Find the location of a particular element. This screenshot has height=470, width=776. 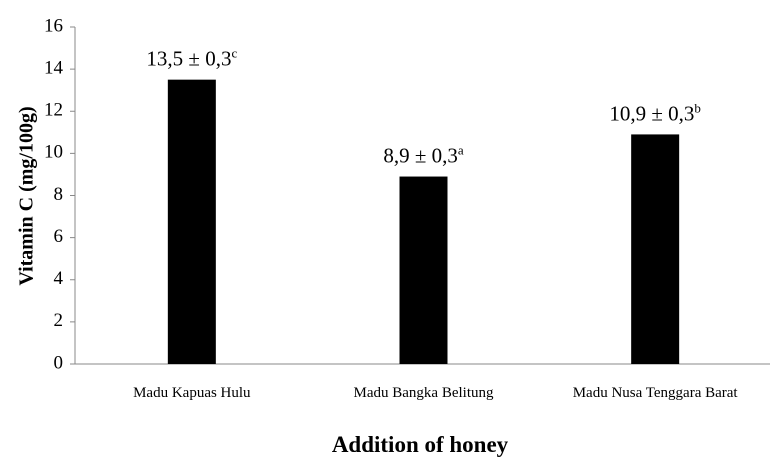

data-label-letter: a is located at coordinates (461, 150).